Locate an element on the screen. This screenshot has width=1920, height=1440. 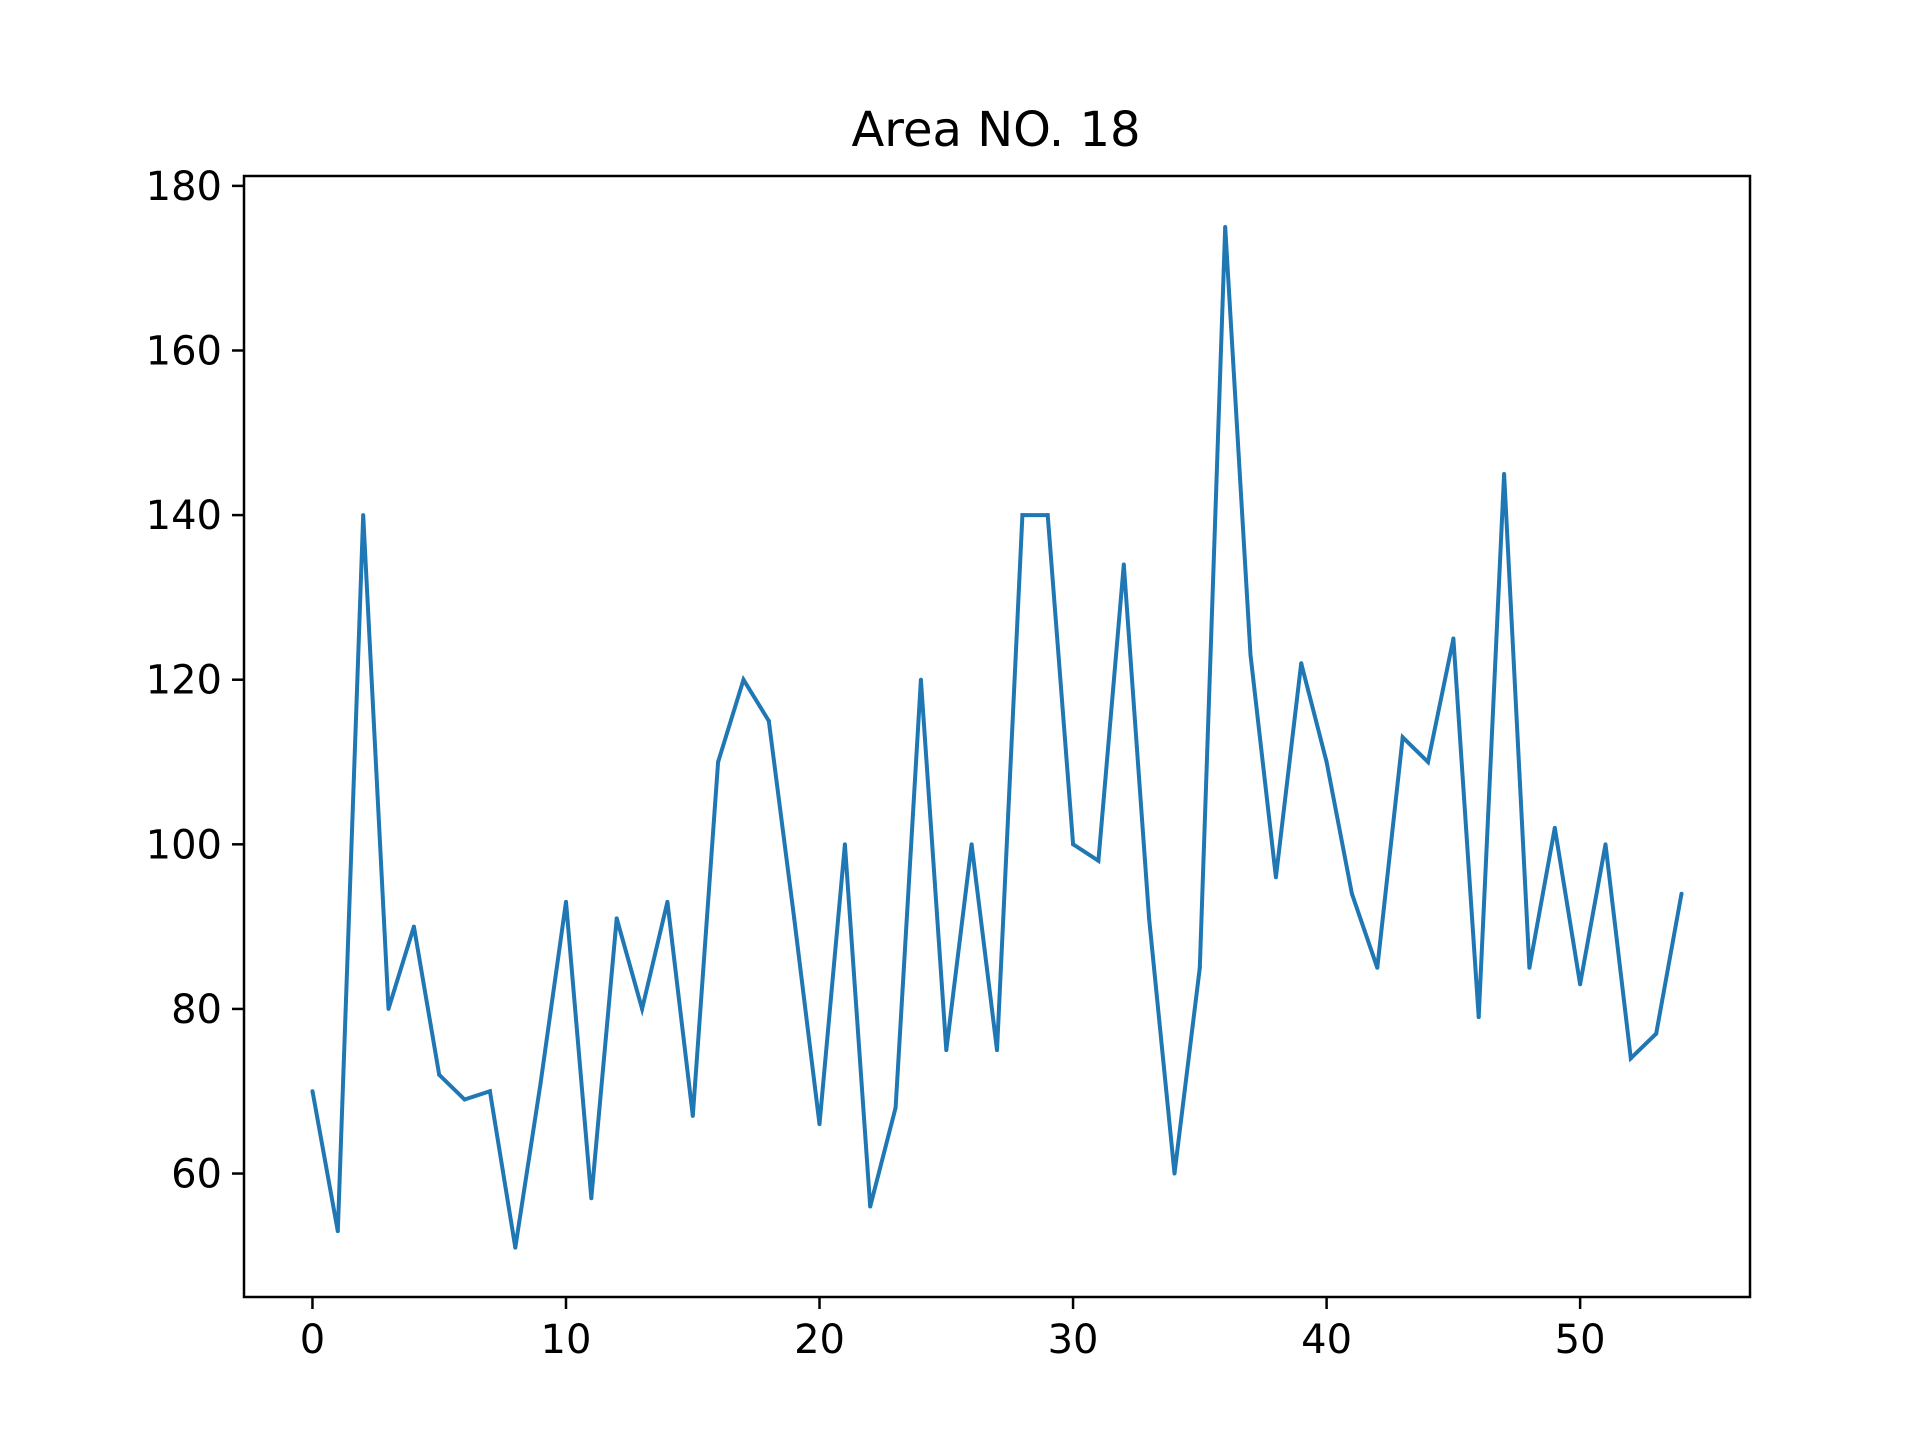
y-tick-label: 80 is located at coordinates (196, 1010).